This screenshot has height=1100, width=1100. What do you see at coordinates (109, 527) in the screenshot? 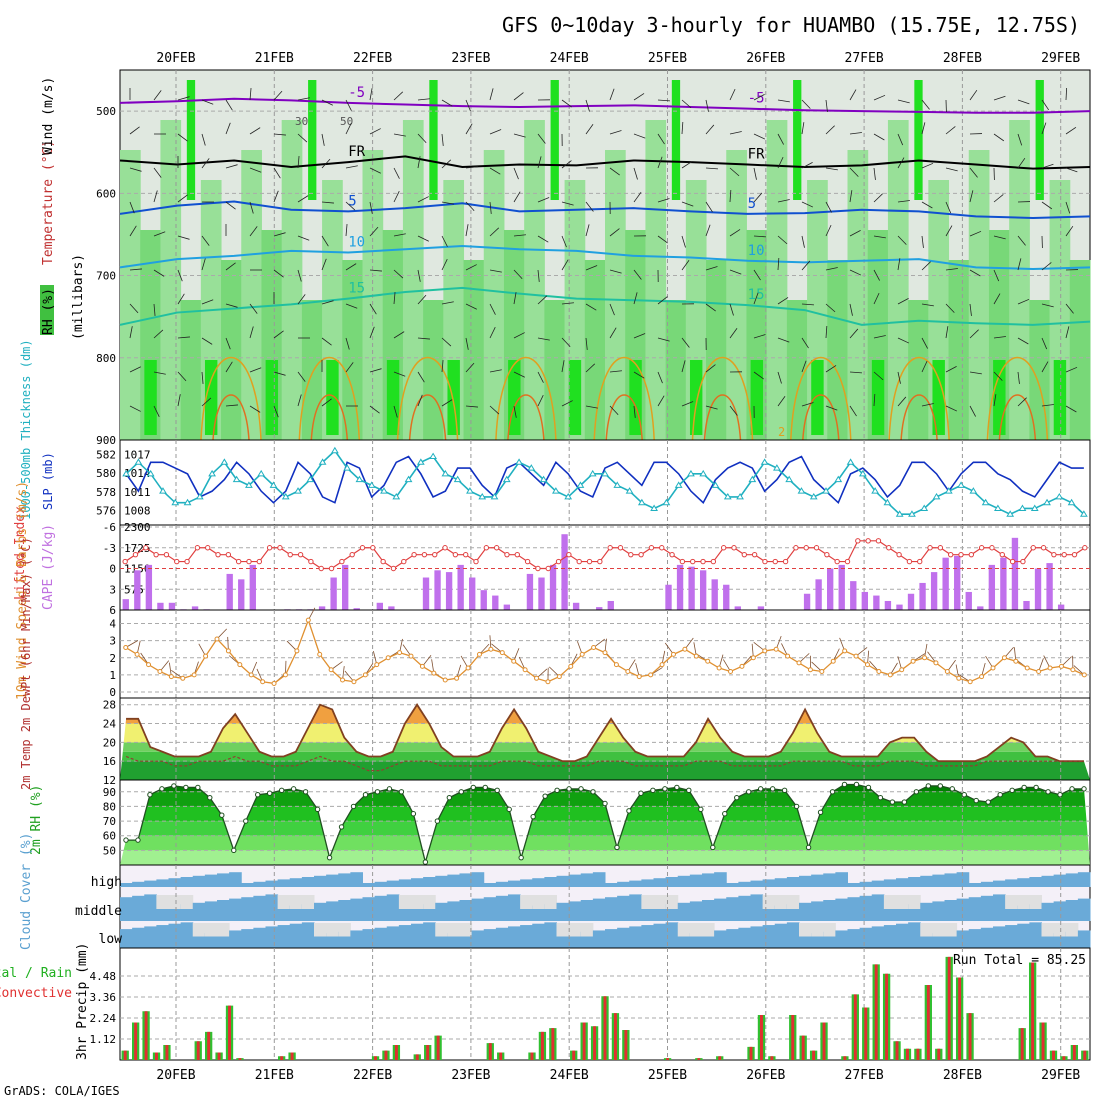
I see `tick-label: -6` at bounding box center [109, 527].